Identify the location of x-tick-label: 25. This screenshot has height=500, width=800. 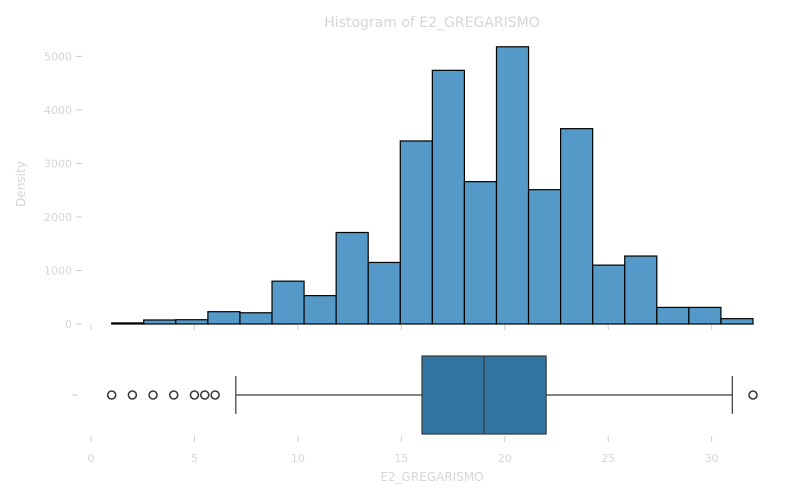
(608, 458).